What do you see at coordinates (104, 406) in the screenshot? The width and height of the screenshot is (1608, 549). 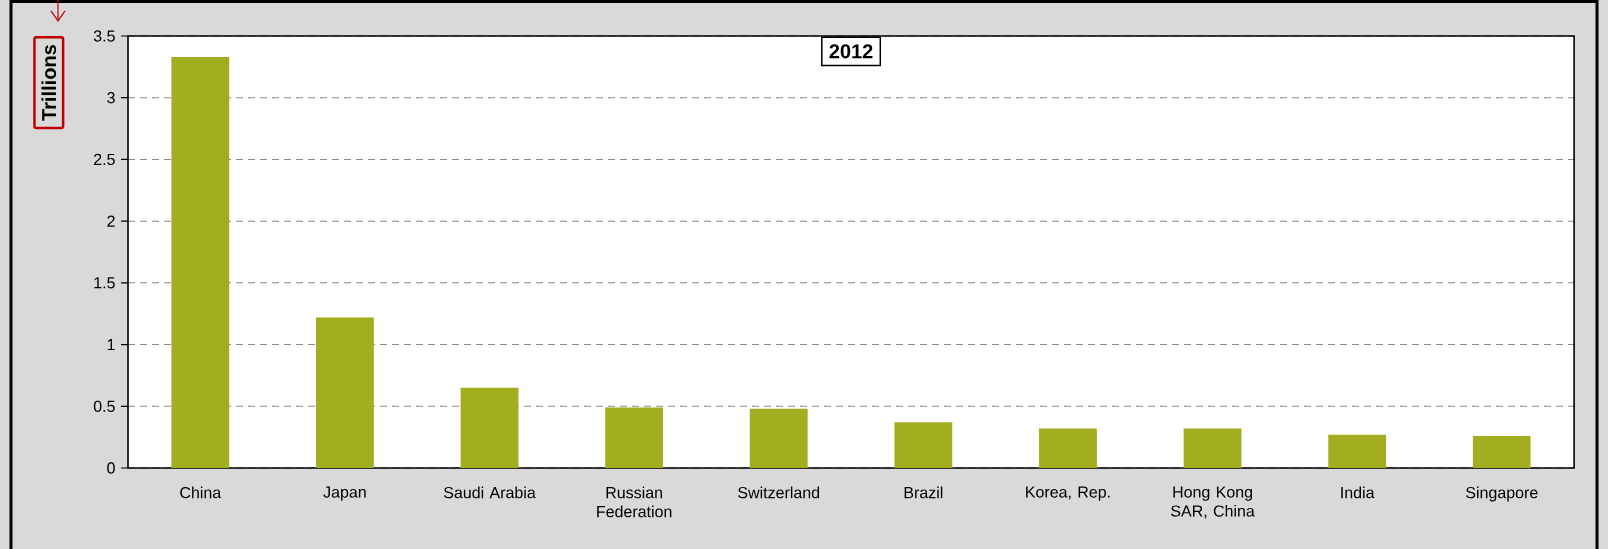 I see `y-tick-label: 0.5` at bounding box center [104, 406].